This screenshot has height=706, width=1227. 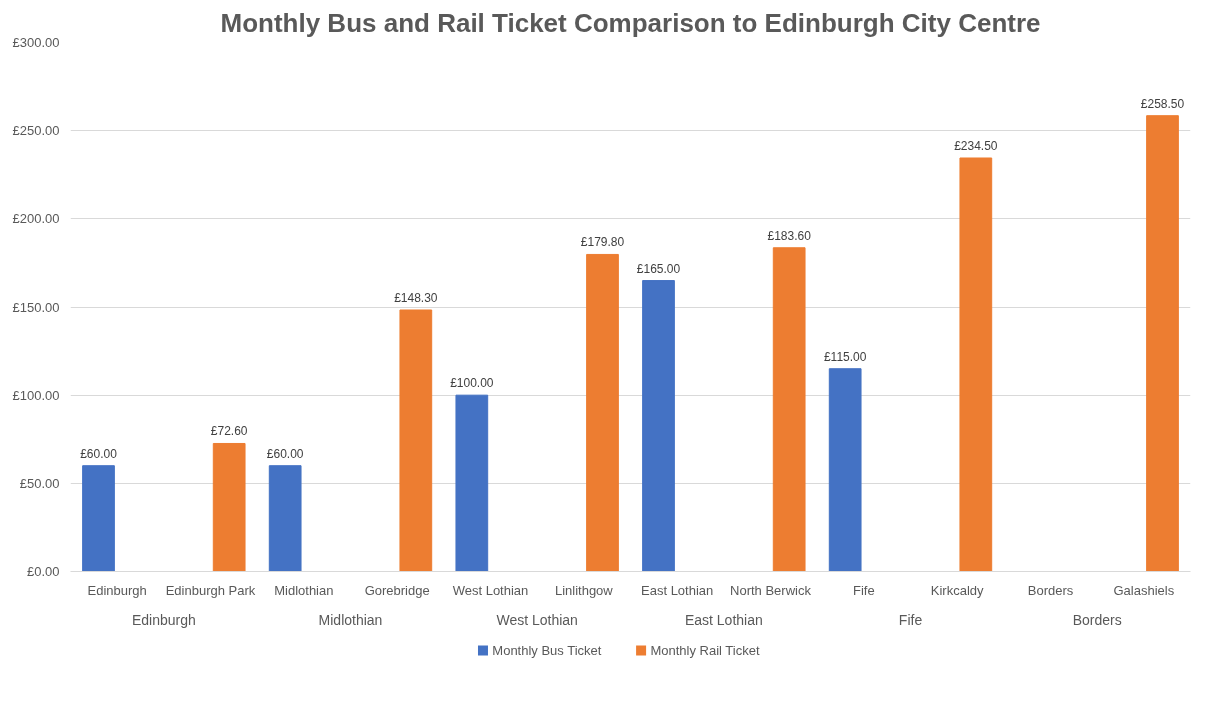 What do you see at coordinates (36, 42) in the screenshot?
I see `y-tick-label: £300.00` at bounding box center [36, 42].